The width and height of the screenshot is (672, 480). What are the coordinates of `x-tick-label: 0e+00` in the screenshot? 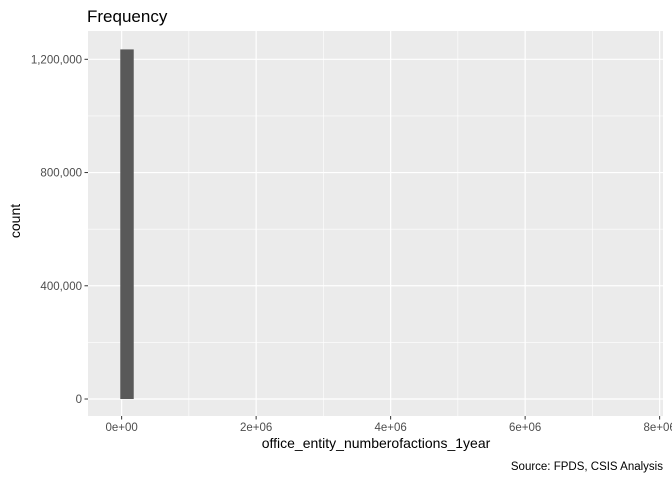 It's located at (121, 428).